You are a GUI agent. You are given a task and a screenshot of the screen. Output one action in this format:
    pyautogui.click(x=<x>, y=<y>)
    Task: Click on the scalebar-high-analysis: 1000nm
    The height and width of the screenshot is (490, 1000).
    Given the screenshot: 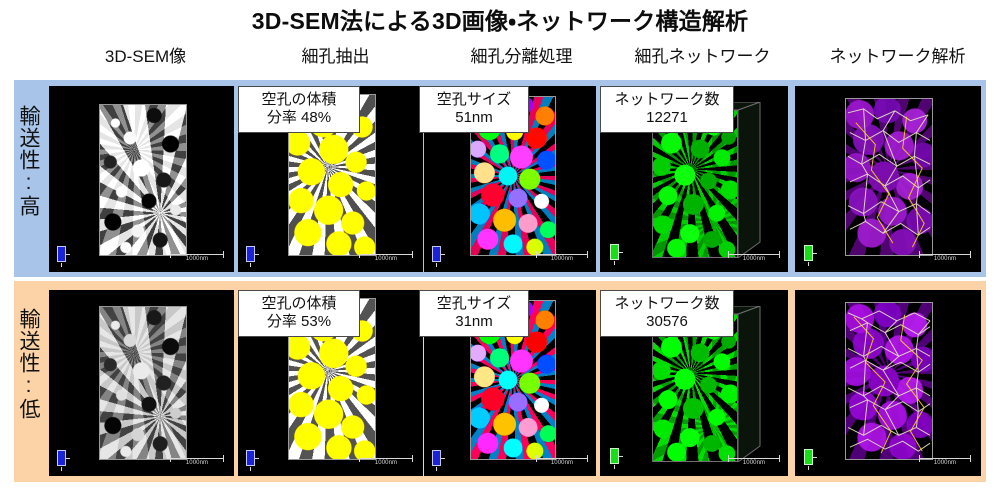 What is the action you would take?
    pyautogui.click(x=945, y=257)
    